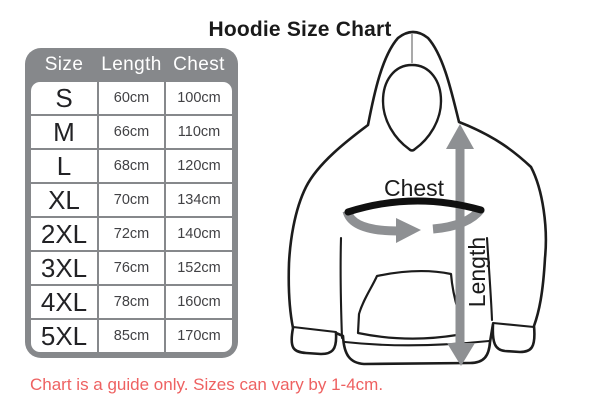 This screenshot has width=600, height=411. What do you see at coordinates (412, 107) in the screenshot?
I see `hood-opening` at bounding box center [412, 107].